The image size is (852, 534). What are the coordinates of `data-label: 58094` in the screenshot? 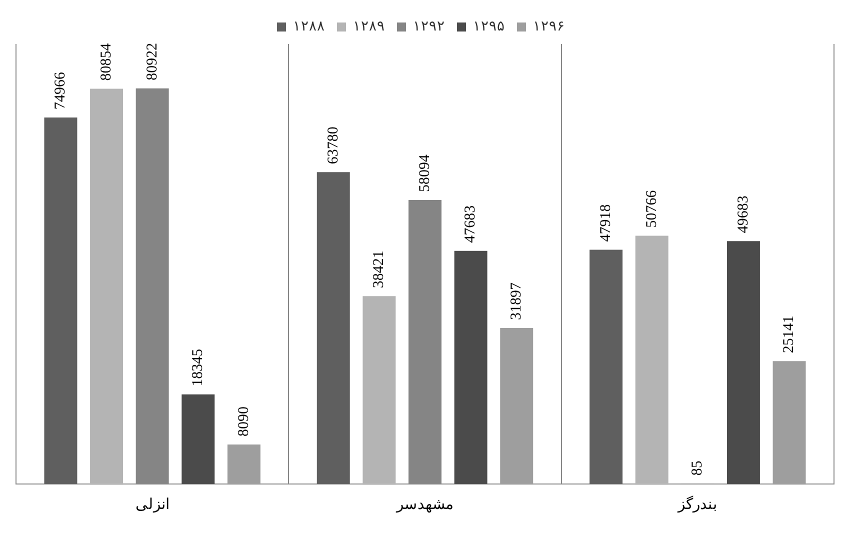 It's located at (424, 173).